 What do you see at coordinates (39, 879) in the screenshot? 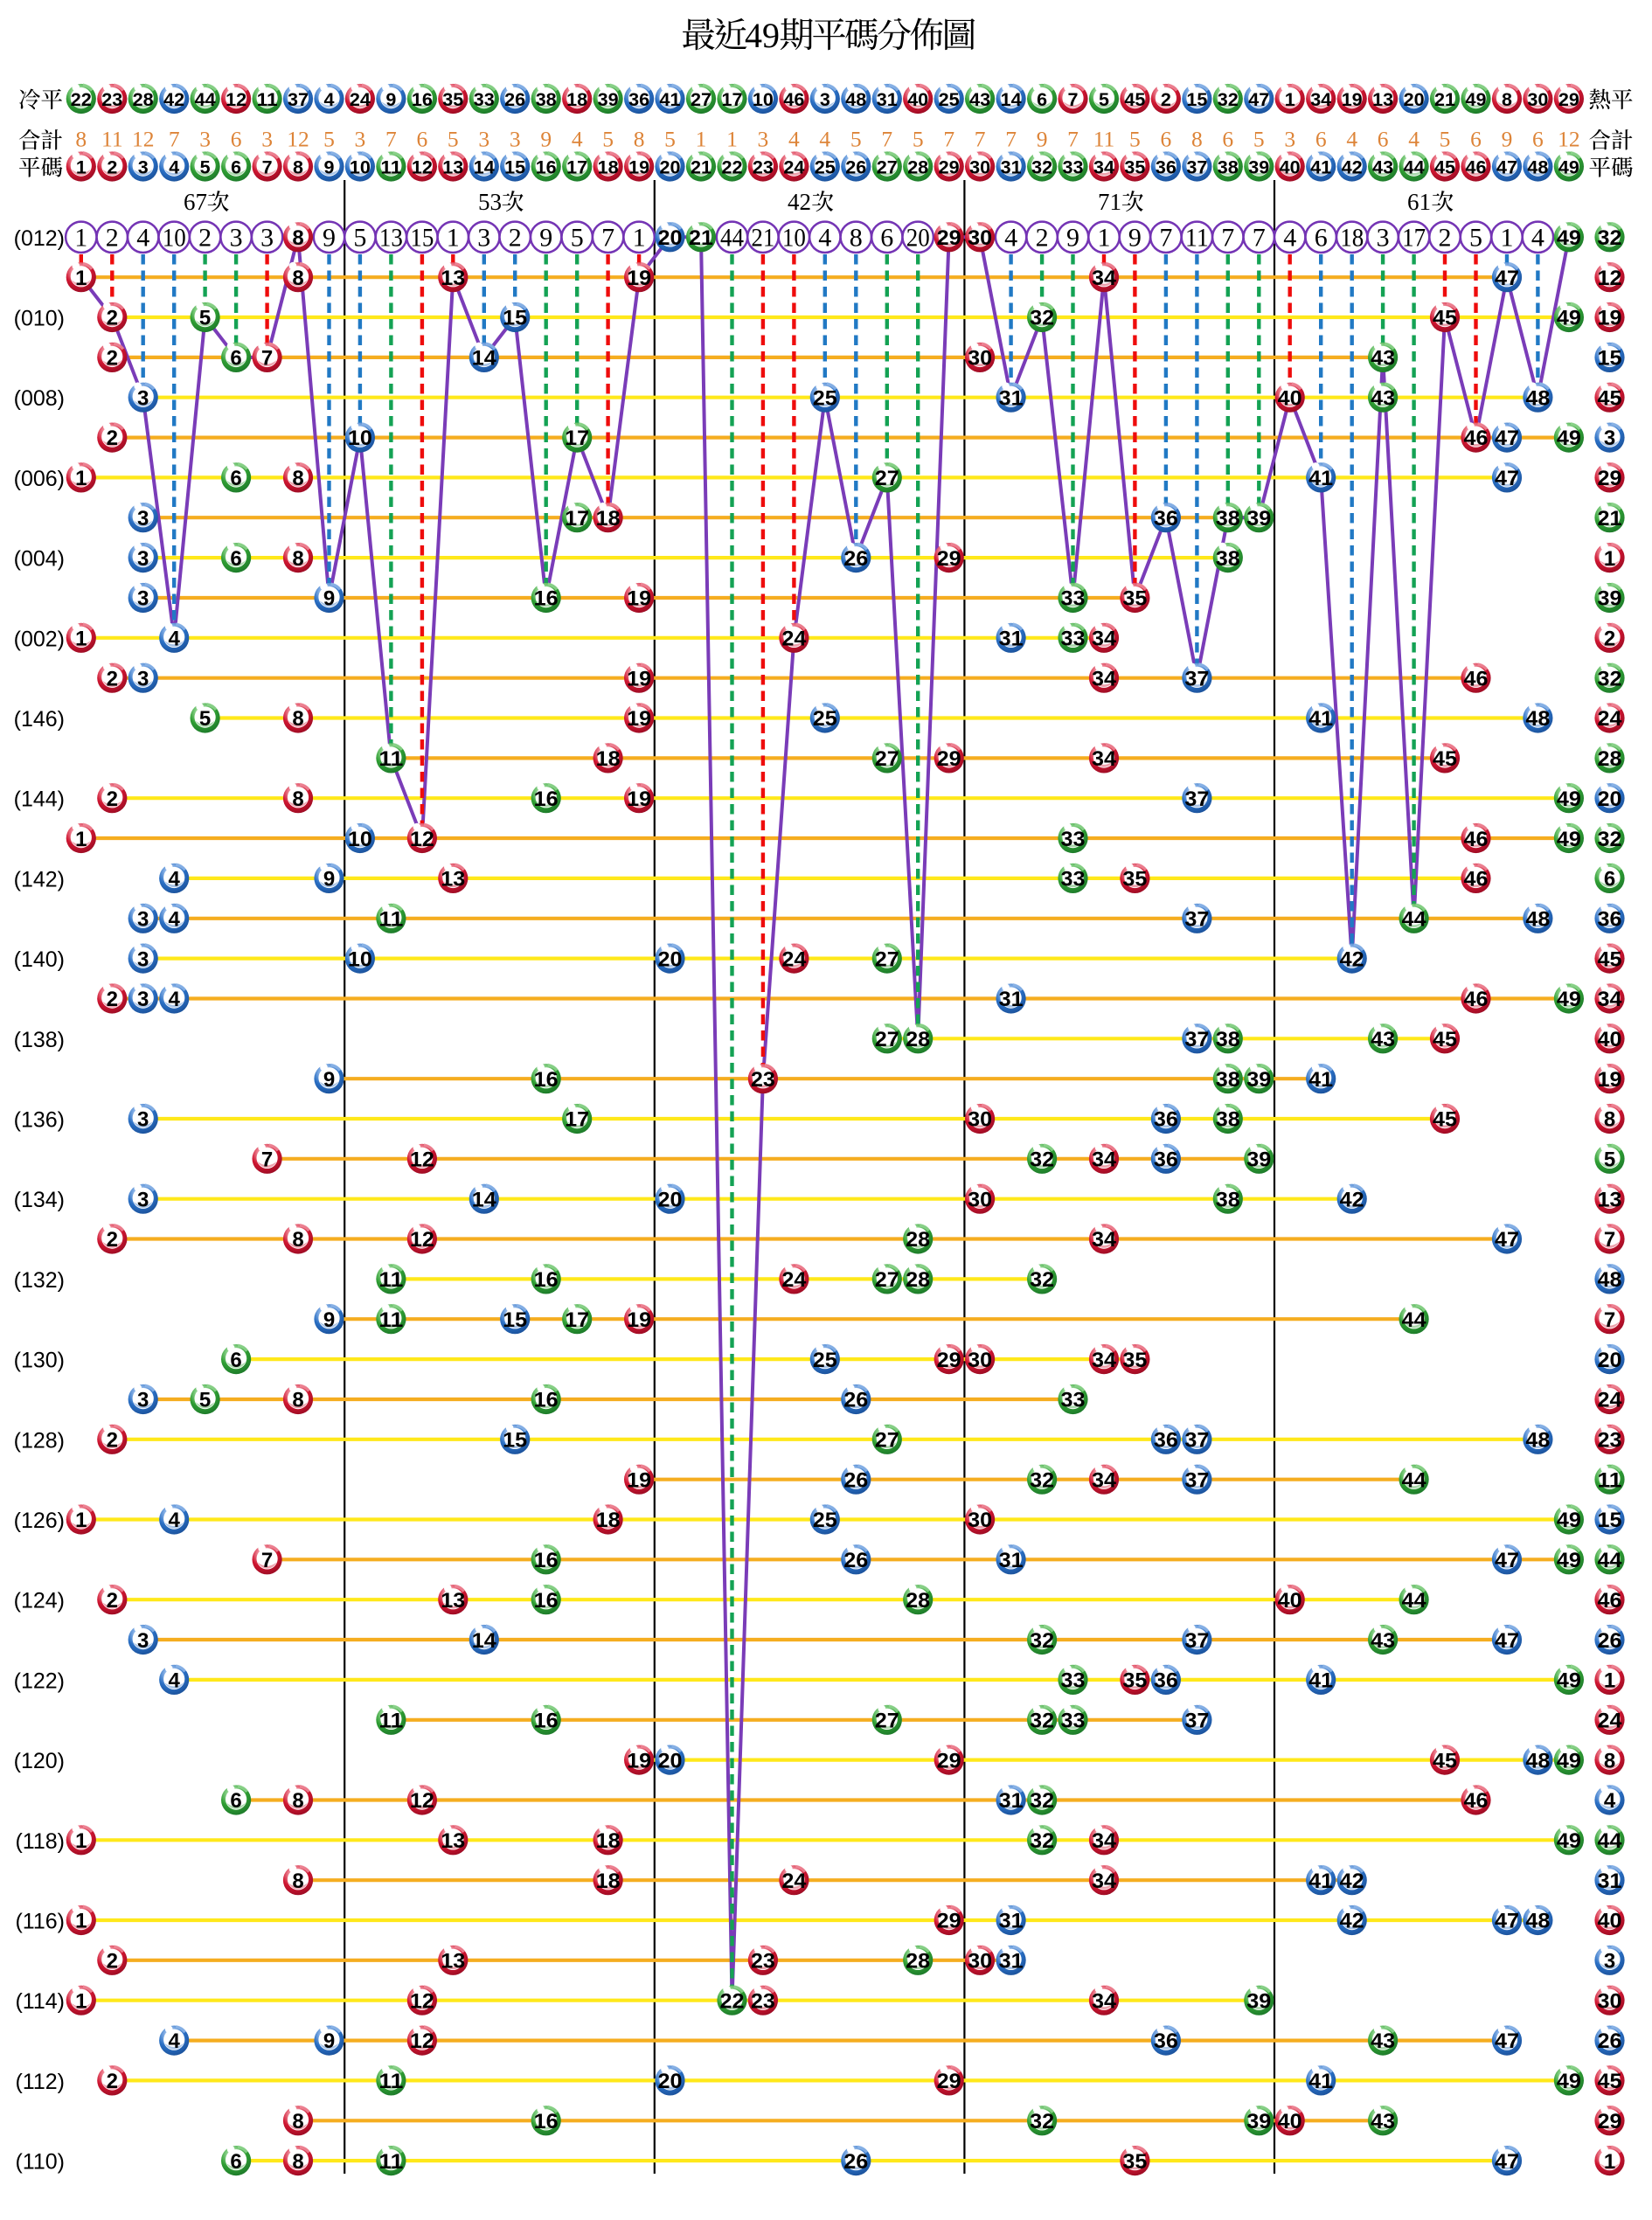
I see `svg-text: (142)` at bounding box center [39, 879].